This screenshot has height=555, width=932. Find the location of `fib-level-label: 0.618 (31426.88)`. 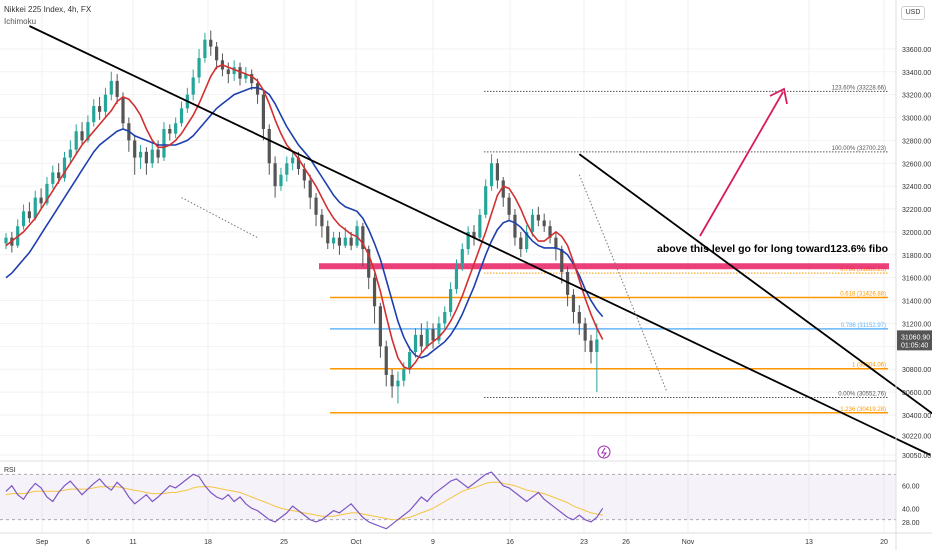

fib-level-label: 0.618 (31426.88) is located at coordinates (863, 294).